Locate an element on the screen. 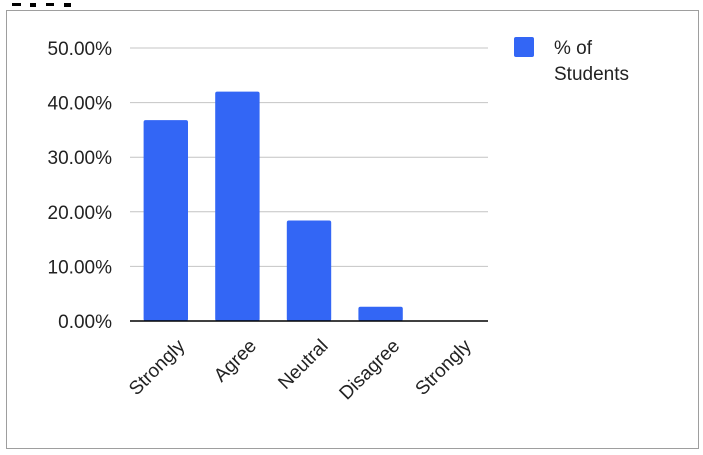 The width and height of the screenshot is (703, 455). y-tick-label: 20.00% is located at coordinates (80, 213).